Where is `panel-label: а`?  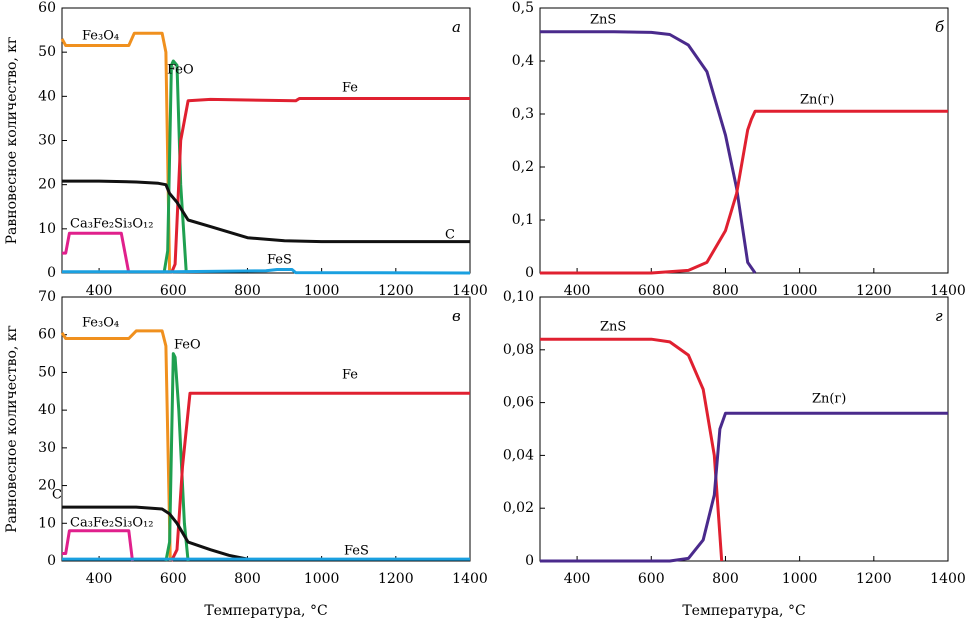 panel-label: а is located at coordinates (456, 27).